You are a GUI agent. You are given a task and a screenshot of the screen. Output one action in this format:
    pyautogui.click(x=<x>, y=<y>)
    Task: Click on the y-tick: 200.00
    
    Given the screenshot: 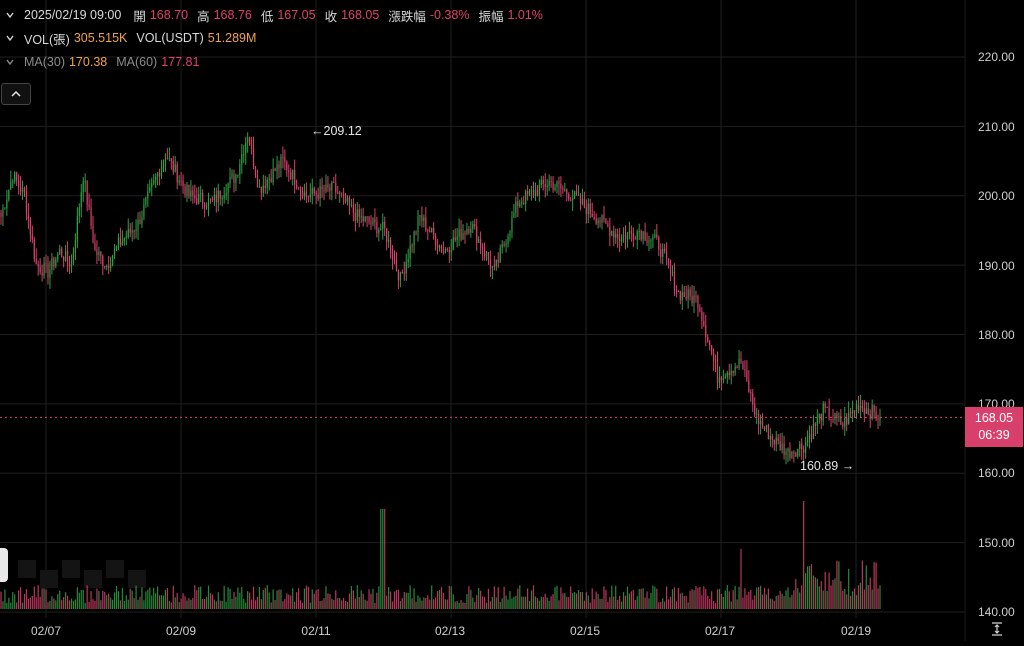 What is the action you would take?
    pyautogui.click(x=996, y=196)
    